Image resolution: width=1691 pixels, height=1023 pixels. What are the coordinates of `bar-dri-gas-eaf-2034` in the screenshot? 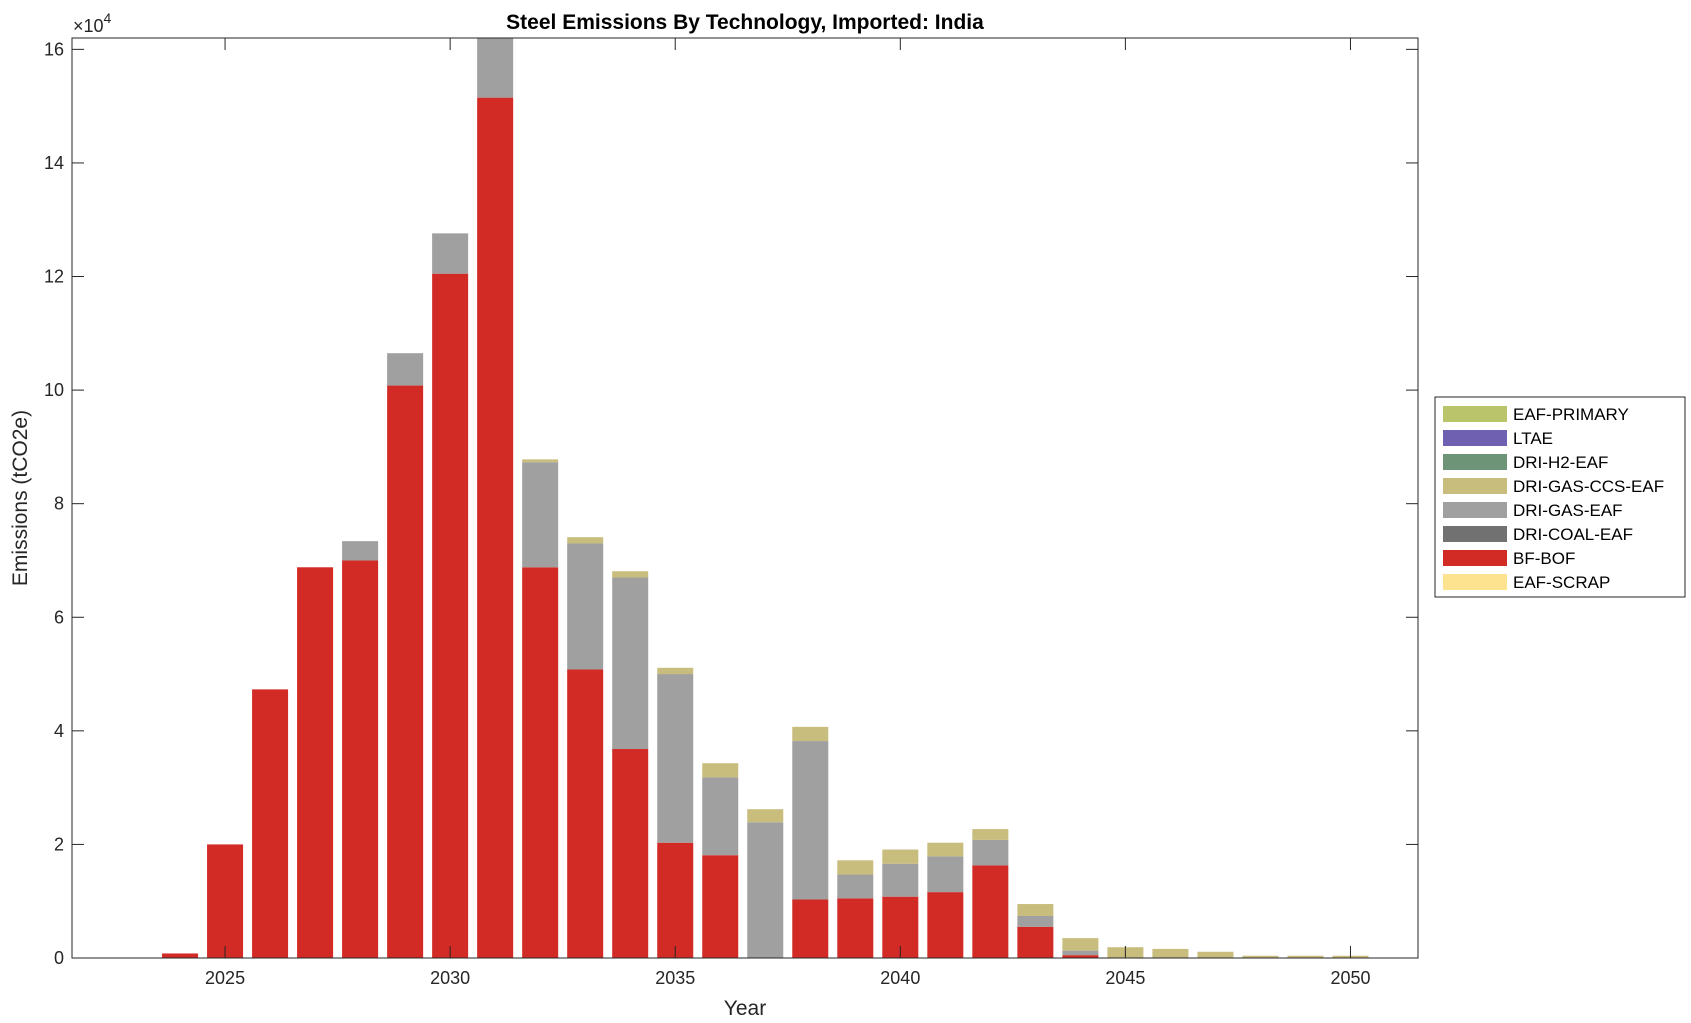 It's located at (630, 663).